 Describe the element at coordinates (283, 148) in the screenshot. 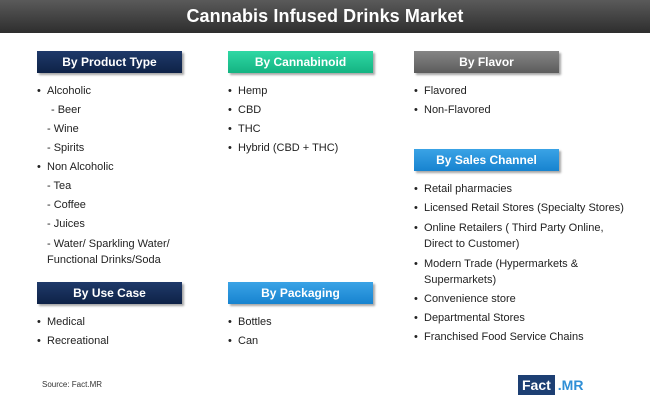

I see `list-item: • Hybrid (CBD + THC)` at that location.